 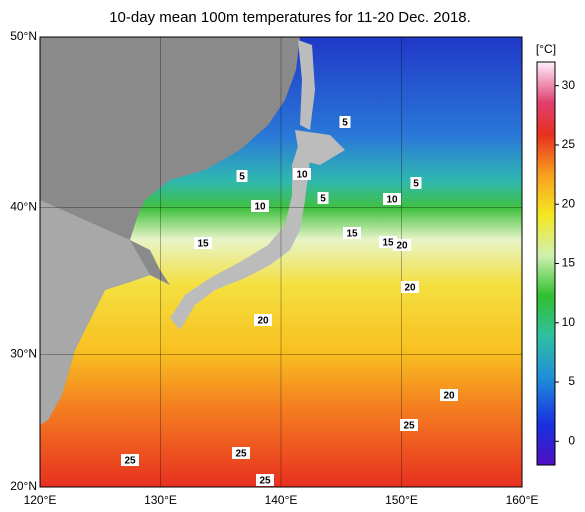 I want to click on lon-tick-label: 130°E, so click(x=160, y=500).